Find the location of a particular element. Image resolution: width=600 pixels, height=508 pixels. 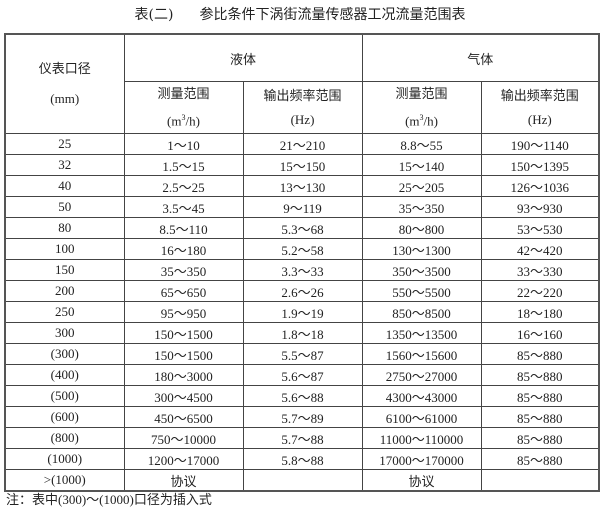

table-row: 300 150～1500 1.8～18 1350～13500 16～160 is located at coordinates (302, 333).